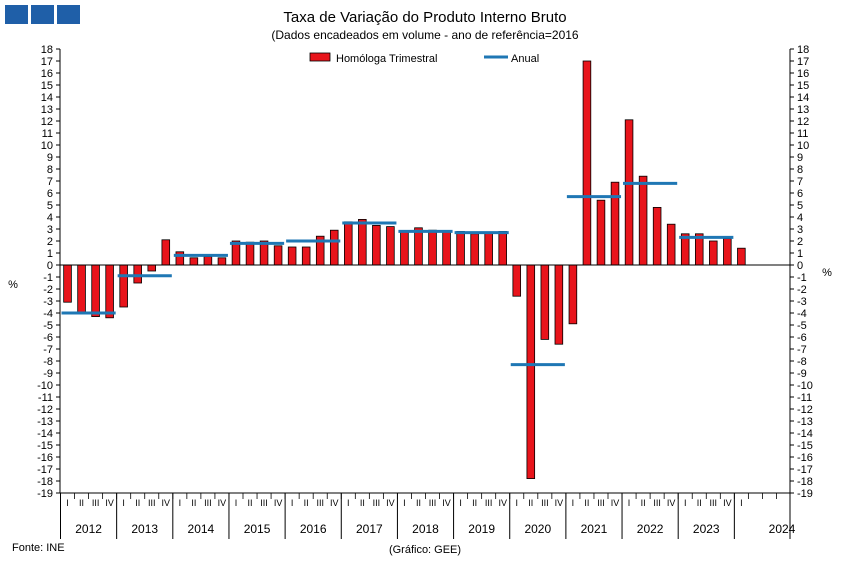 The height and width of the screenshot is (563, 850). What do you see at coordinates (45, 410) in the screenshot?
I see `y-tick-label-left: -12` at bounding box center [45, 410].